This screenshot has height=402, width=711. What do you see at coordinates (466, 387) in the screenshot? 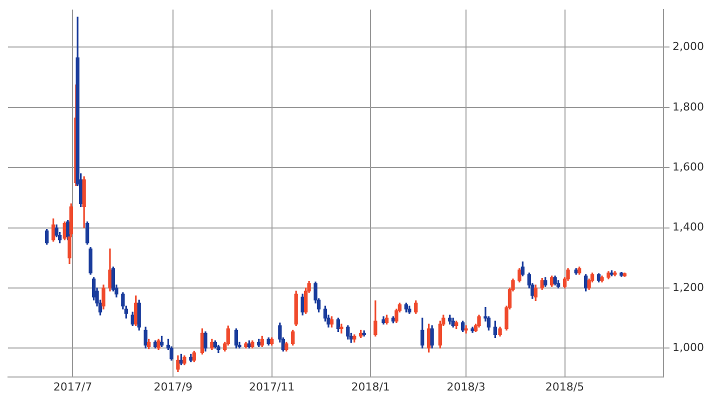
I see `x-tick-label: 2018/3` at bounding box center [466, 387].